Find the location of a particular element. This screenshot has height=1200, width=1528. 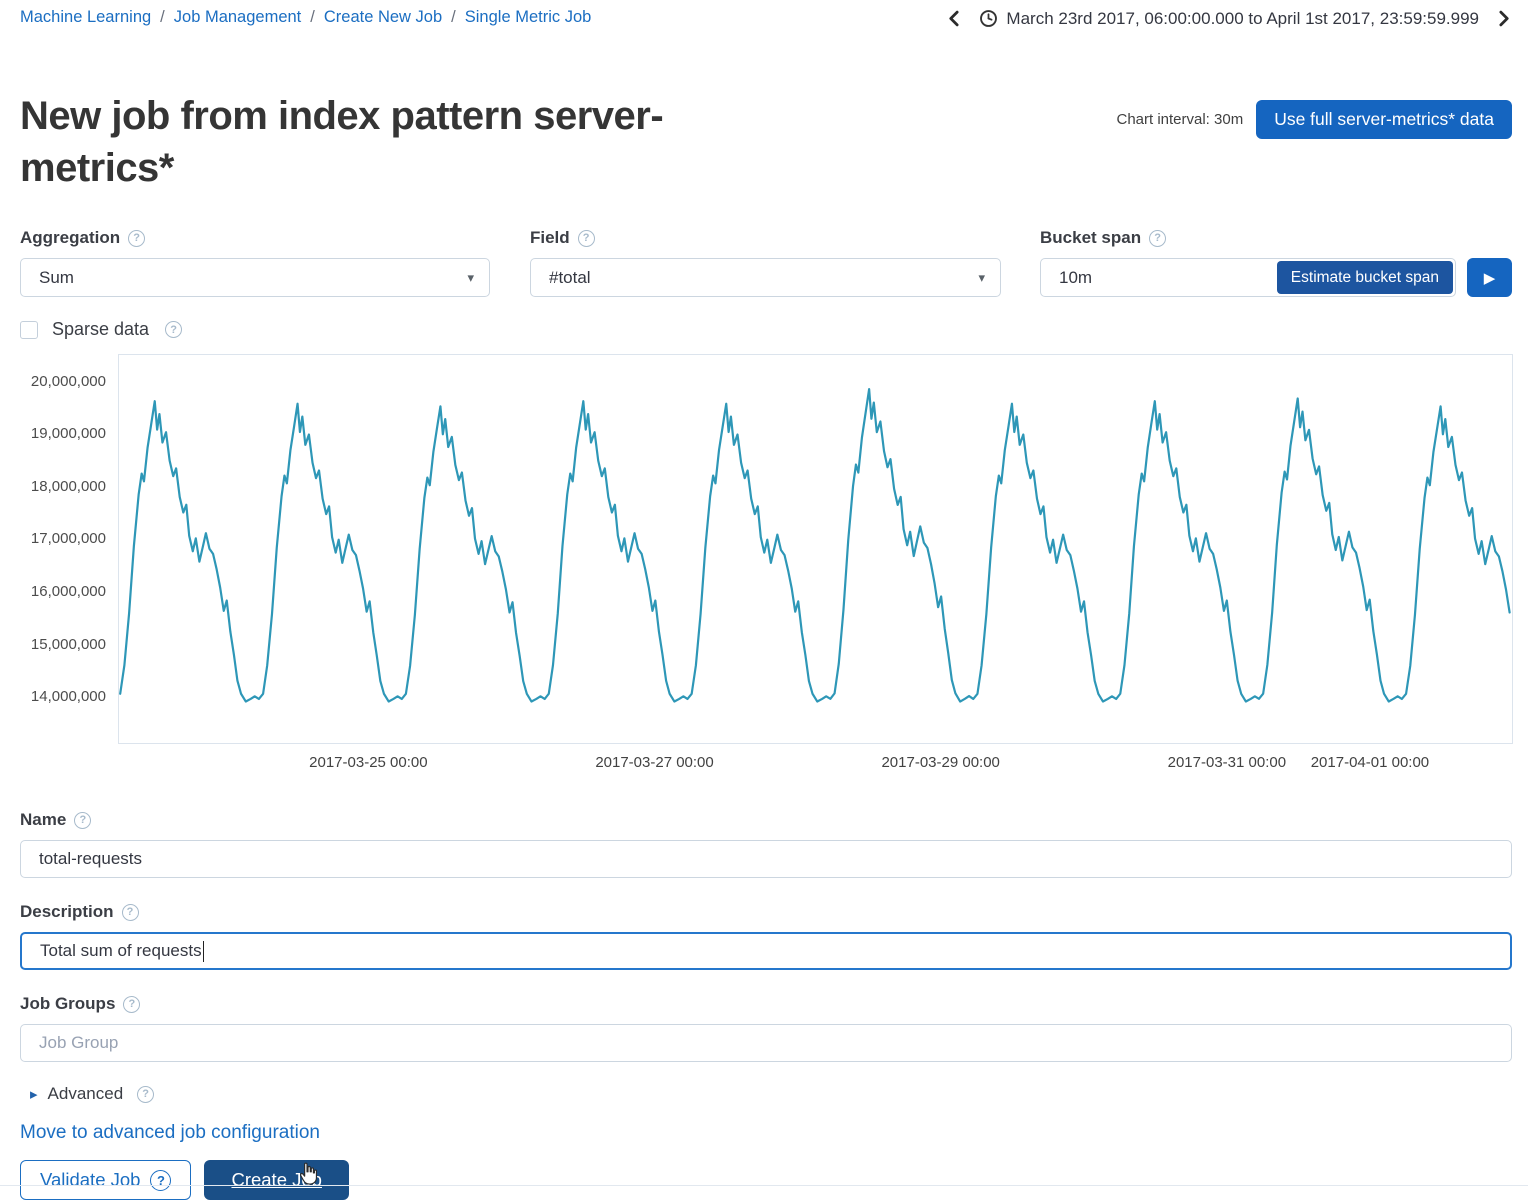

breadcrumb-job-management: Job Management is located at coordinates (237, 17).